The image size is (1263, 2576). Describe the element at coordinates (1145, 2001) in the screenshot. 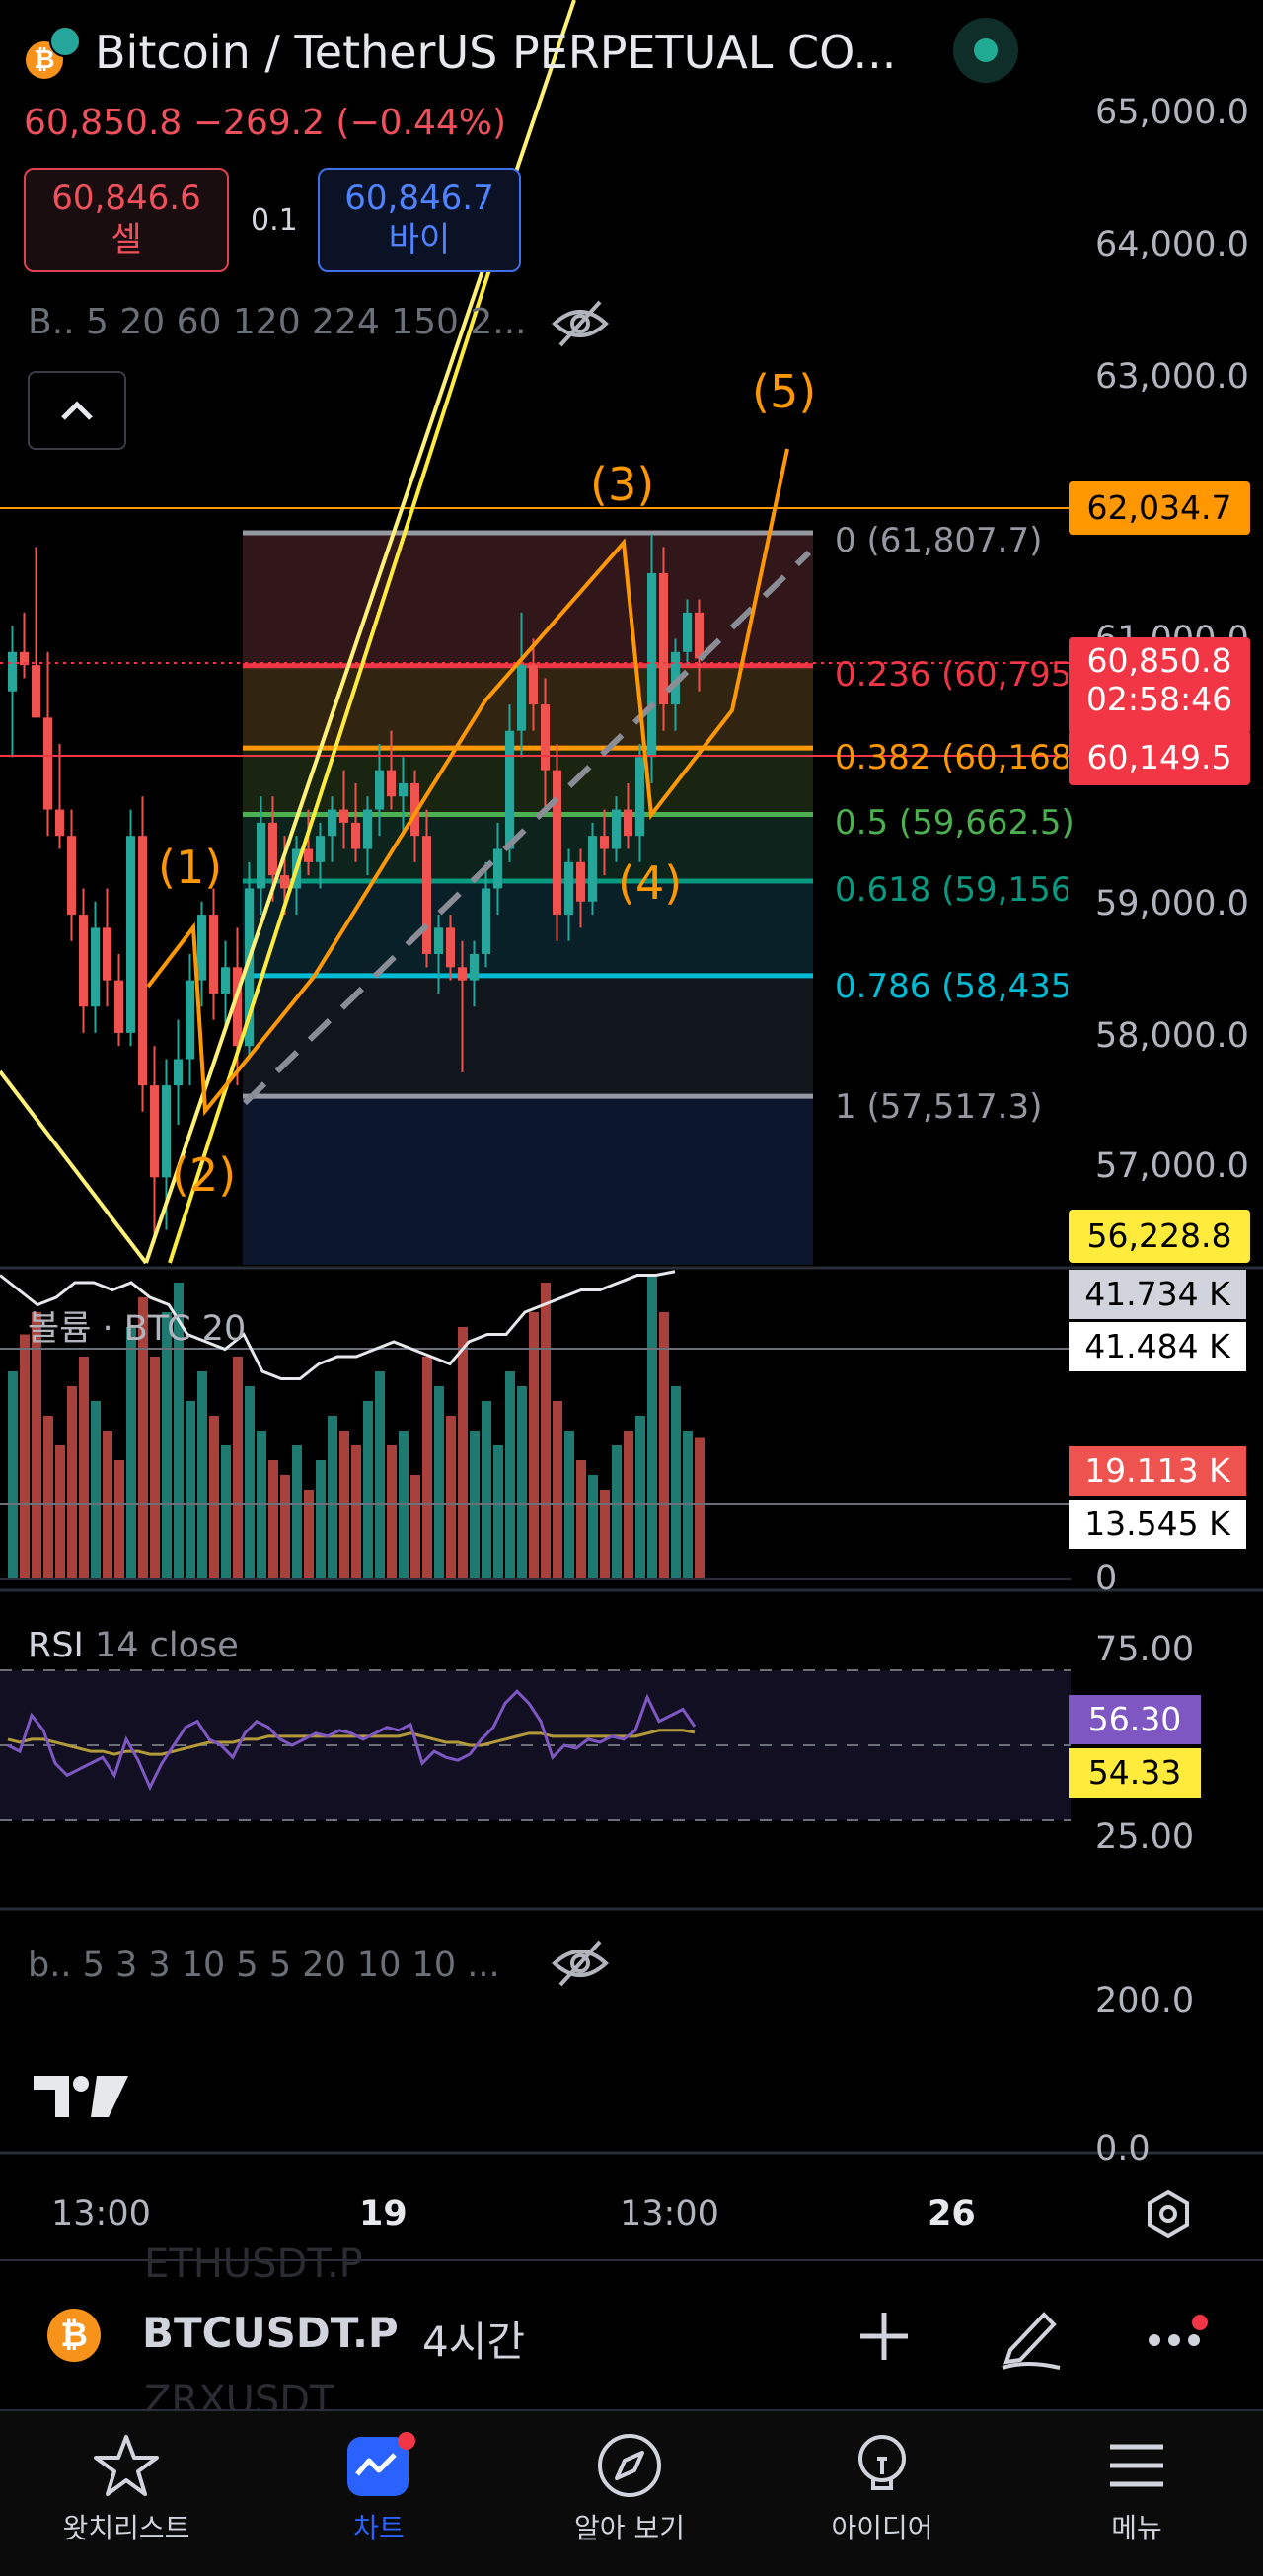

I see `pane3-top-label: 200.0` at that location.